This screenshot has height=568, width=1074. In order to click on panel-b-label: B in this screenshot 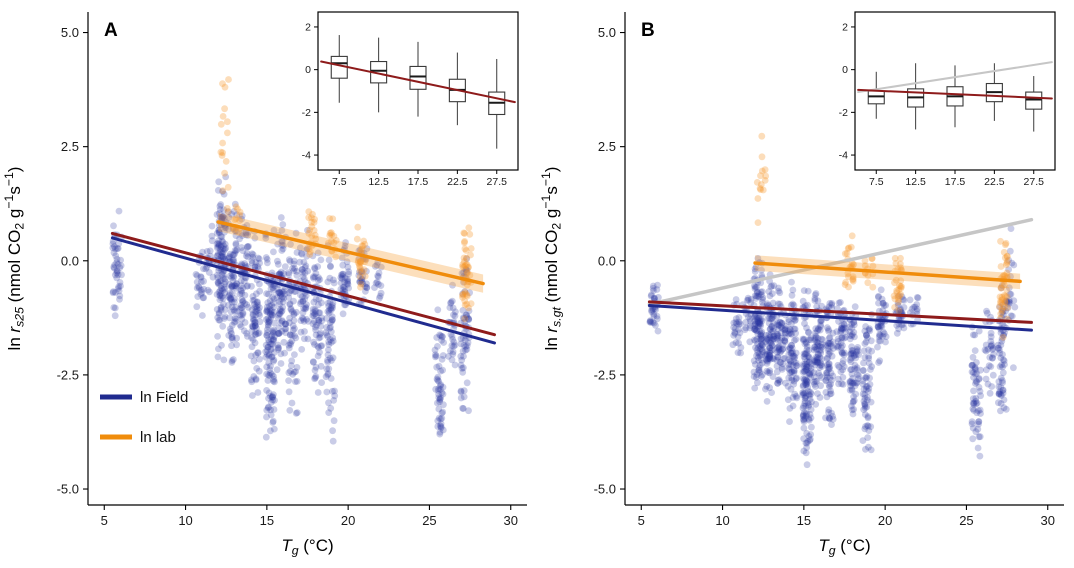, I will do `click(648, 30)`.